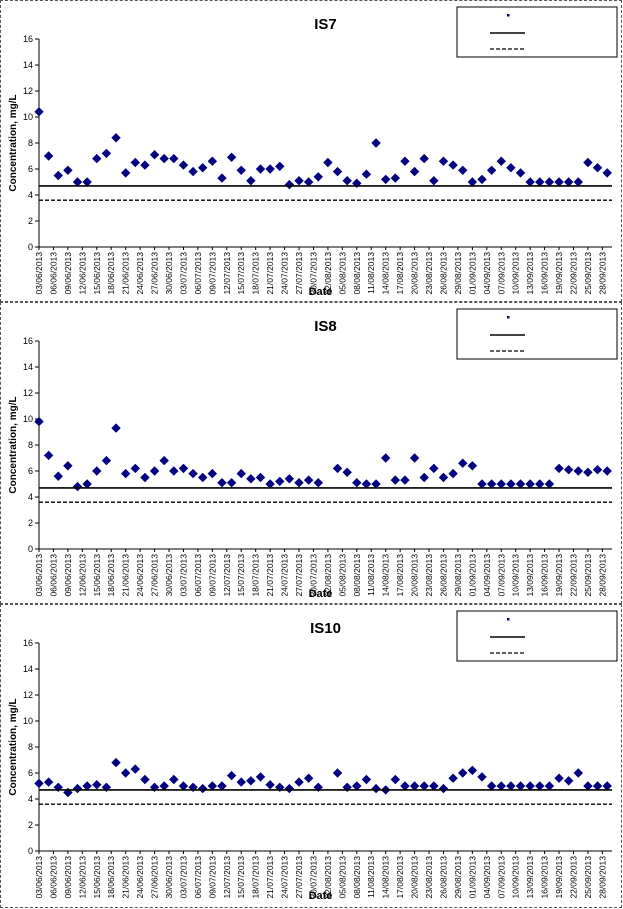  I want to click on y-tick-label: 2, so click(30, 523).